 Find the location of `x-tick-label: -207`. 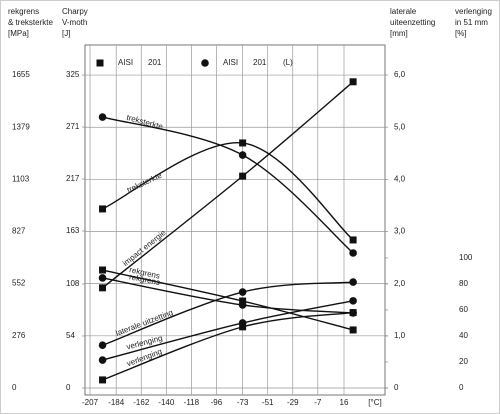

x-tick-label: -207 is located at coordinates (90, 402).